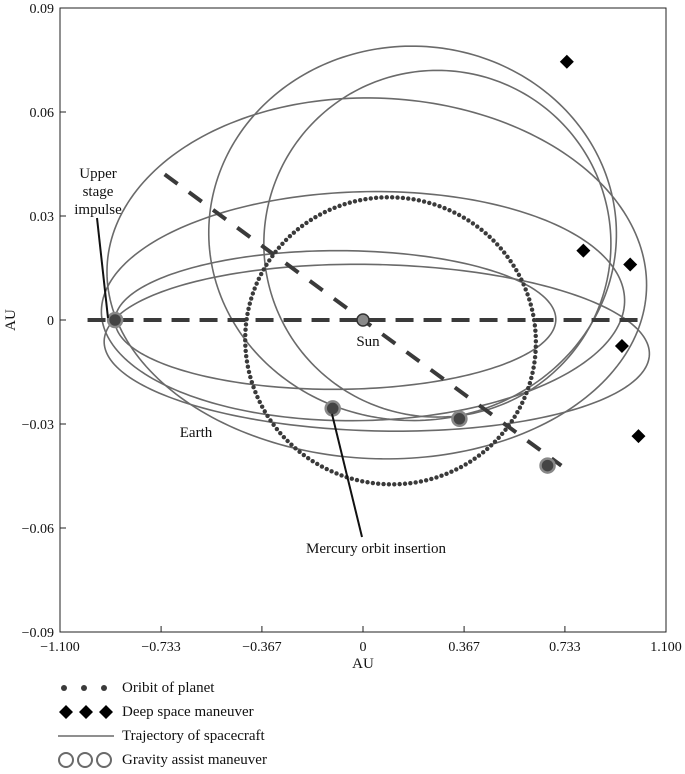 The height and width of the screenshot is (774, 685). I want to click on legend-item-orbit: Oribit of planet, so click(266, 688).